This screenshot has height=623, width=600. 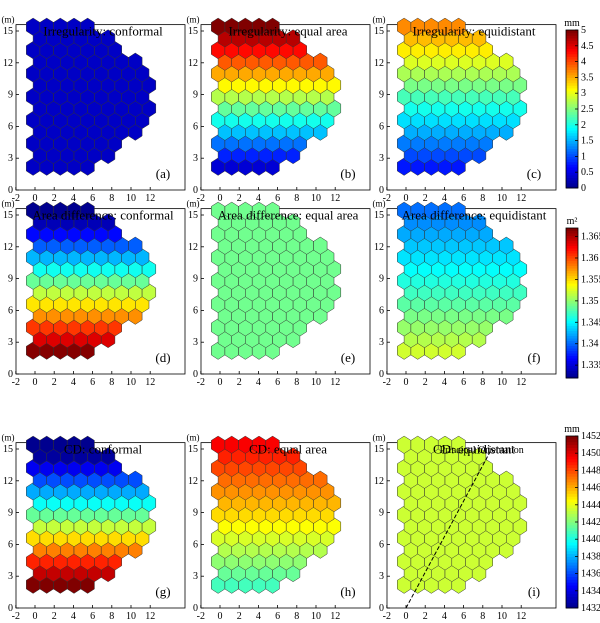 I want to click on colorbar-tick-label: 1446, so click(x=590, y=488).